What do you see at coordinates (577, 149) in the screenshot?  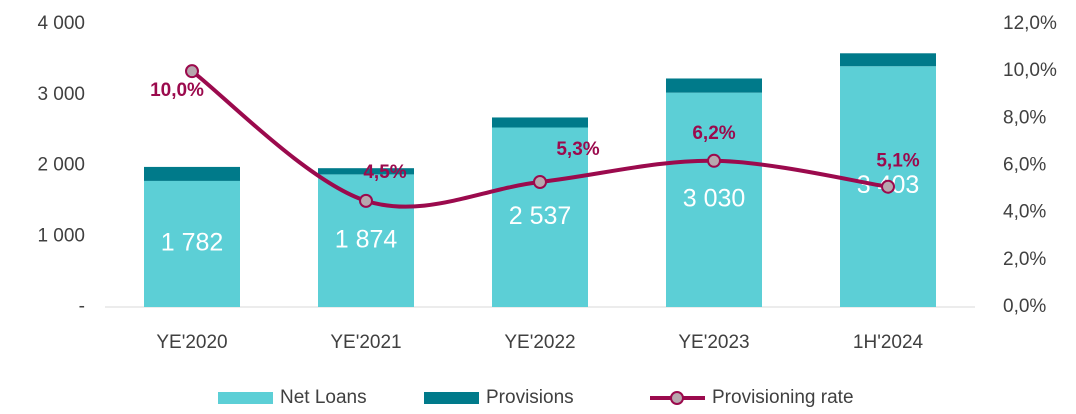 I see `rate-label: 5,3%` at bounding box center [577, 149].